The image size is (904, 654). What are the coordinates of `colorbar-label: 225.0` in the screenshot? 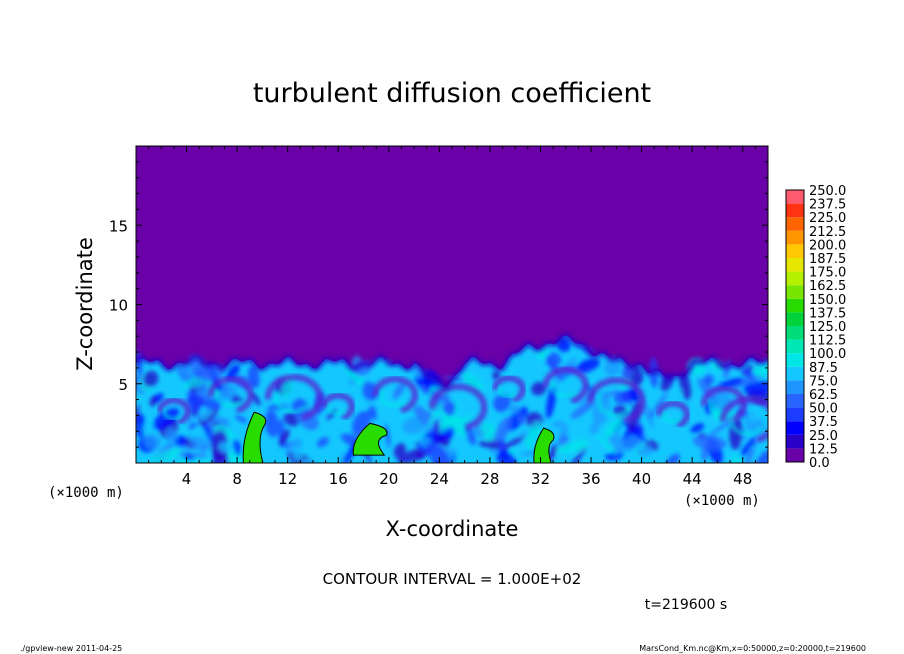 It's located at (827, 218).